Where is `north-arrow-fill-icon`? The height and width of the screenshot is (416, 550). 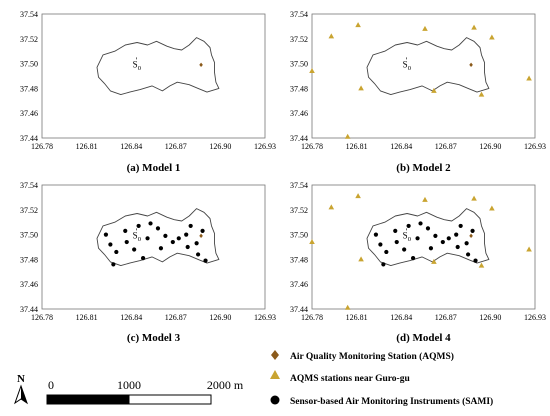
north-arrow-fill-icon is located at coordinates (24, 394).